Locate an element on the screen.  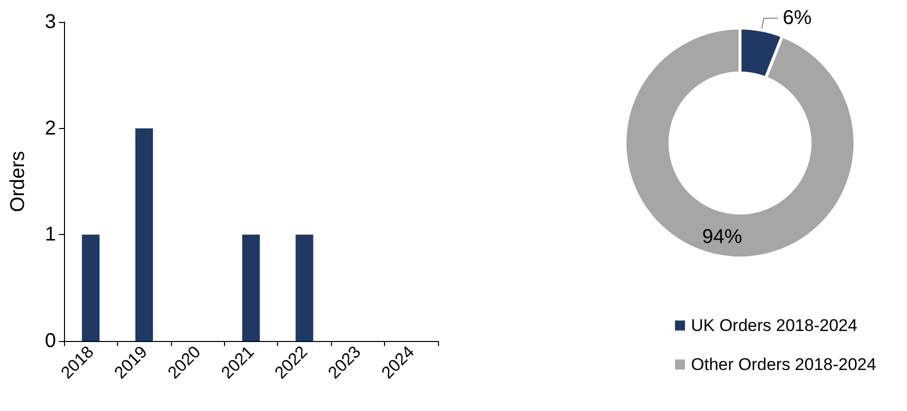
y-tick-label: 0 is located at coordinates (50, 341).